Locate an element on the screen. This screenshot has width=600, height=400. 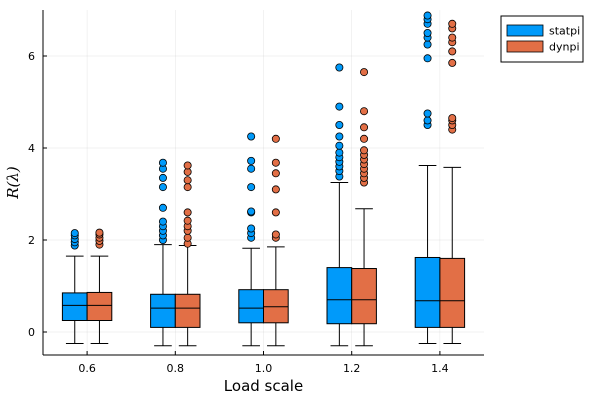
x-tick-label: 0.8 is located at coordinates (176, 368).